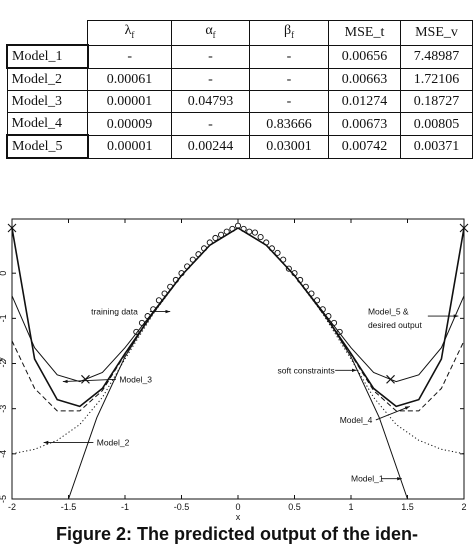  What do you see at coordinates (395, 325) in the screenshot?
I see `annotation-label: desired output` at bounding box center [395, 325].